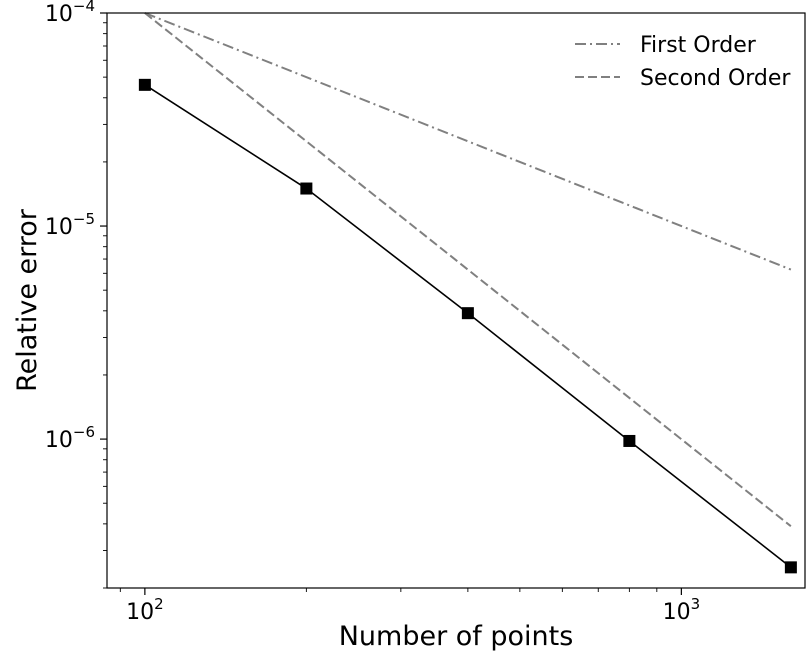 This screenshot has height=658, width=809. I want to click on x-axis-title: Number of points, so click(456, 636).